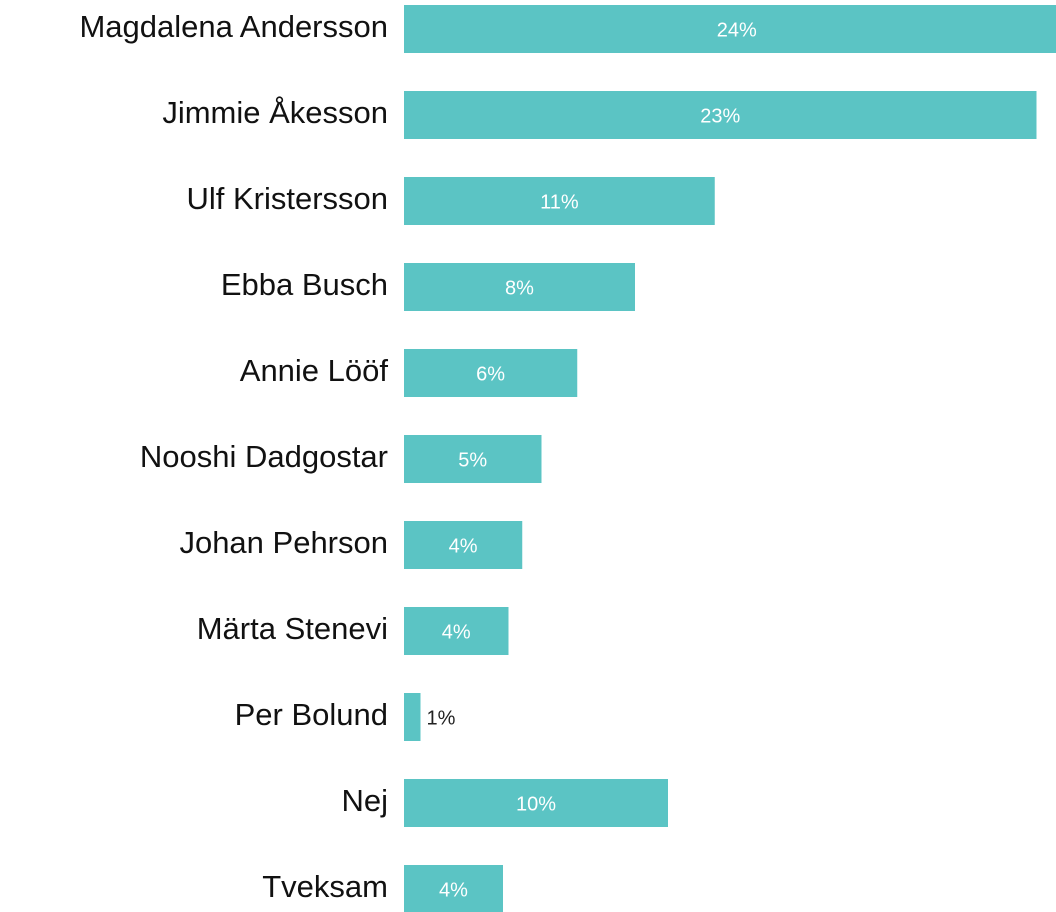 The image size is (1056, 912). I want to click on category-label: Magdalena Andersson, so click(233, 26).